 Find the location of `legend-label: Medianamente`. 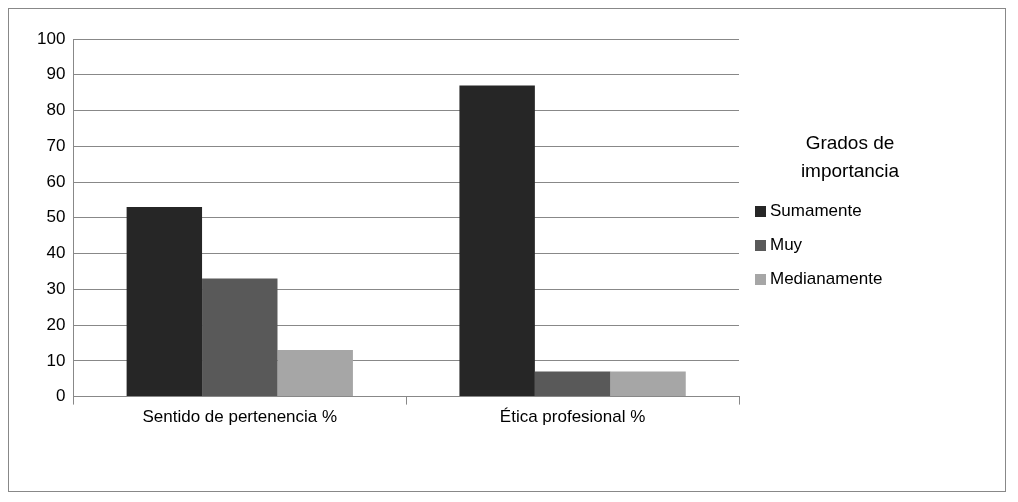

legend-label: Medianamente is located at coordinates (826, 279).